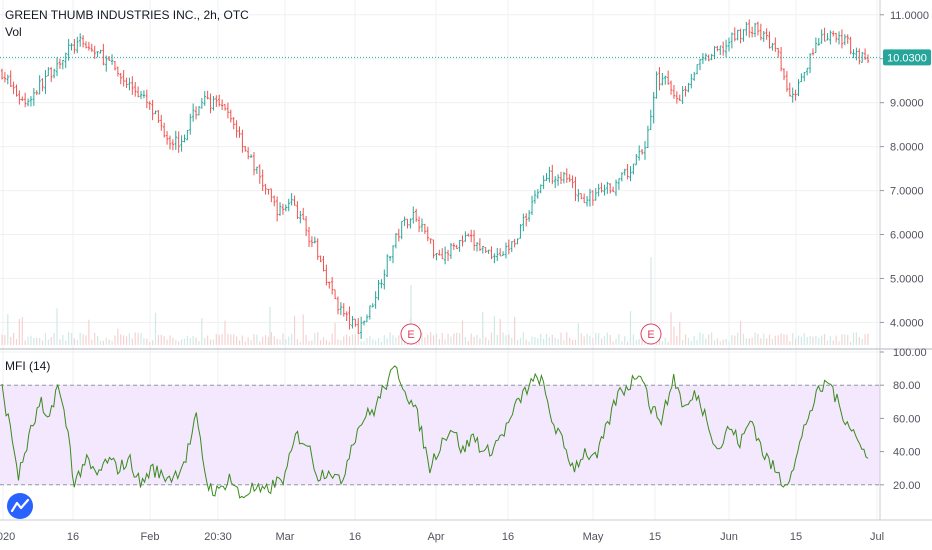 The image size is (932, 550). What do you see at coordinates (907, 104) in the screenshot?
I see `price-tick-label: 9.0000` at bounding box center [907, 104].